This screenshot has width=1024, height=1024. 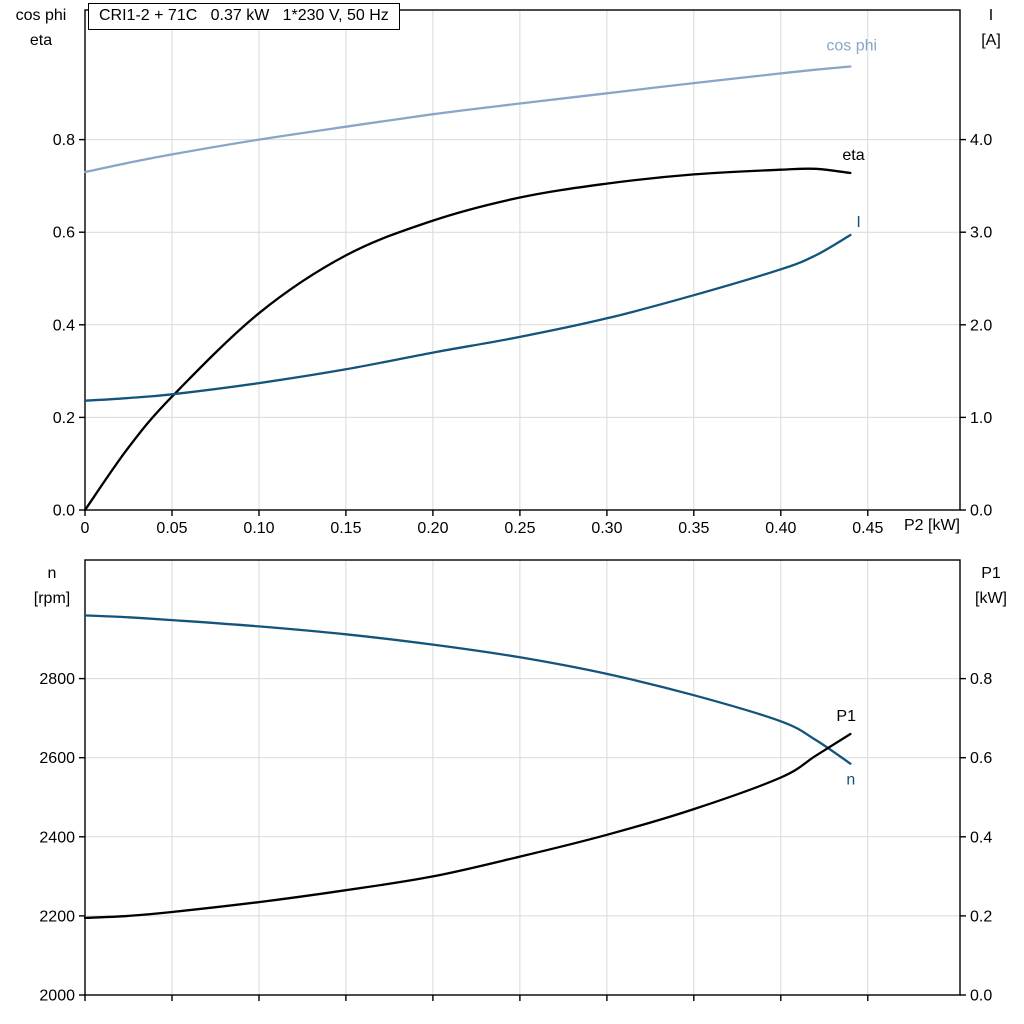 What do you see at coordinates (850, 780) in the screenshot?
I see `curve-label-n: n` at bounding box center [850, 780].